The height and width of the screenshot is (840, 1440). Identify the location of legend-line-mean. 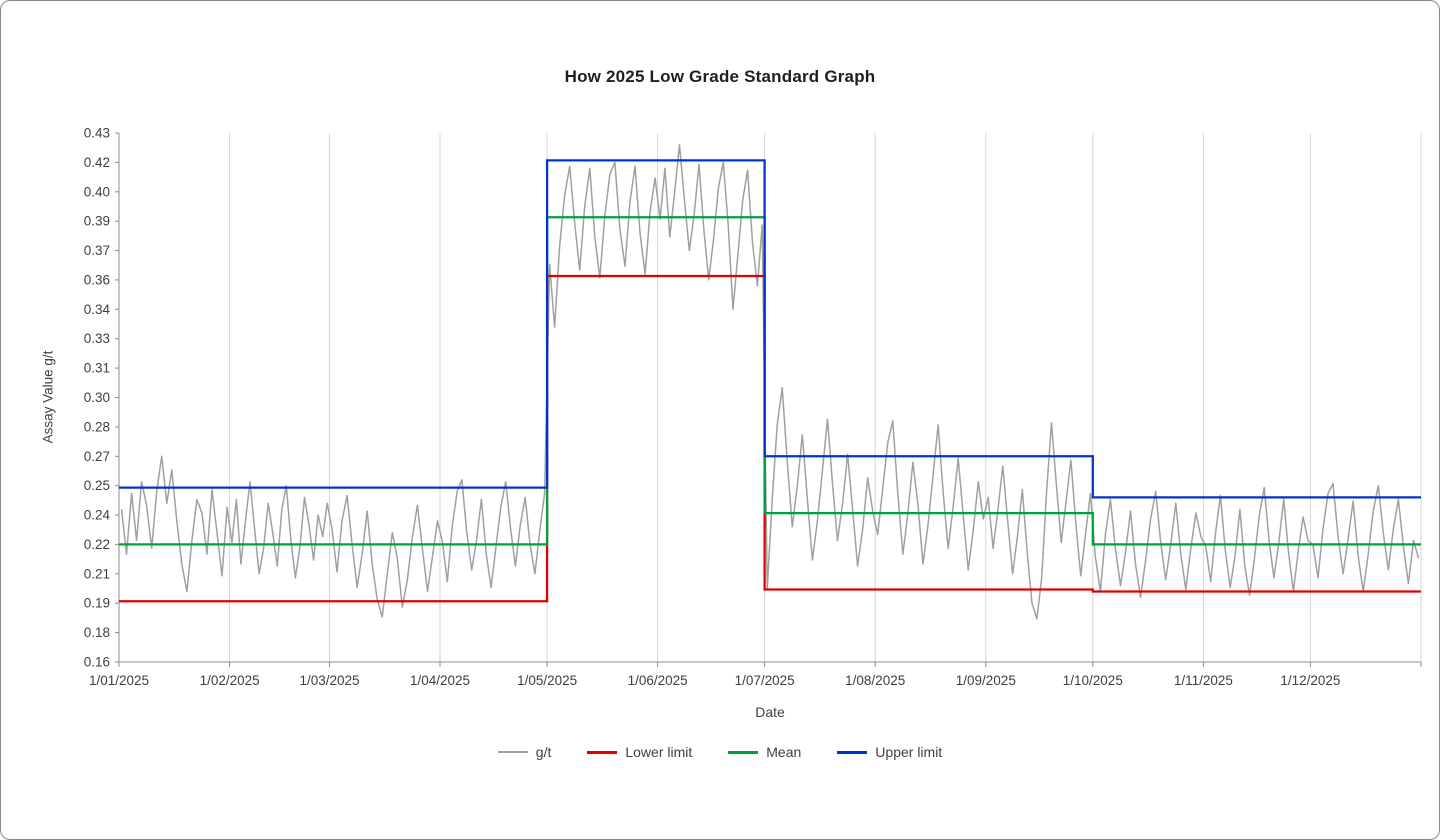
(743, 752).